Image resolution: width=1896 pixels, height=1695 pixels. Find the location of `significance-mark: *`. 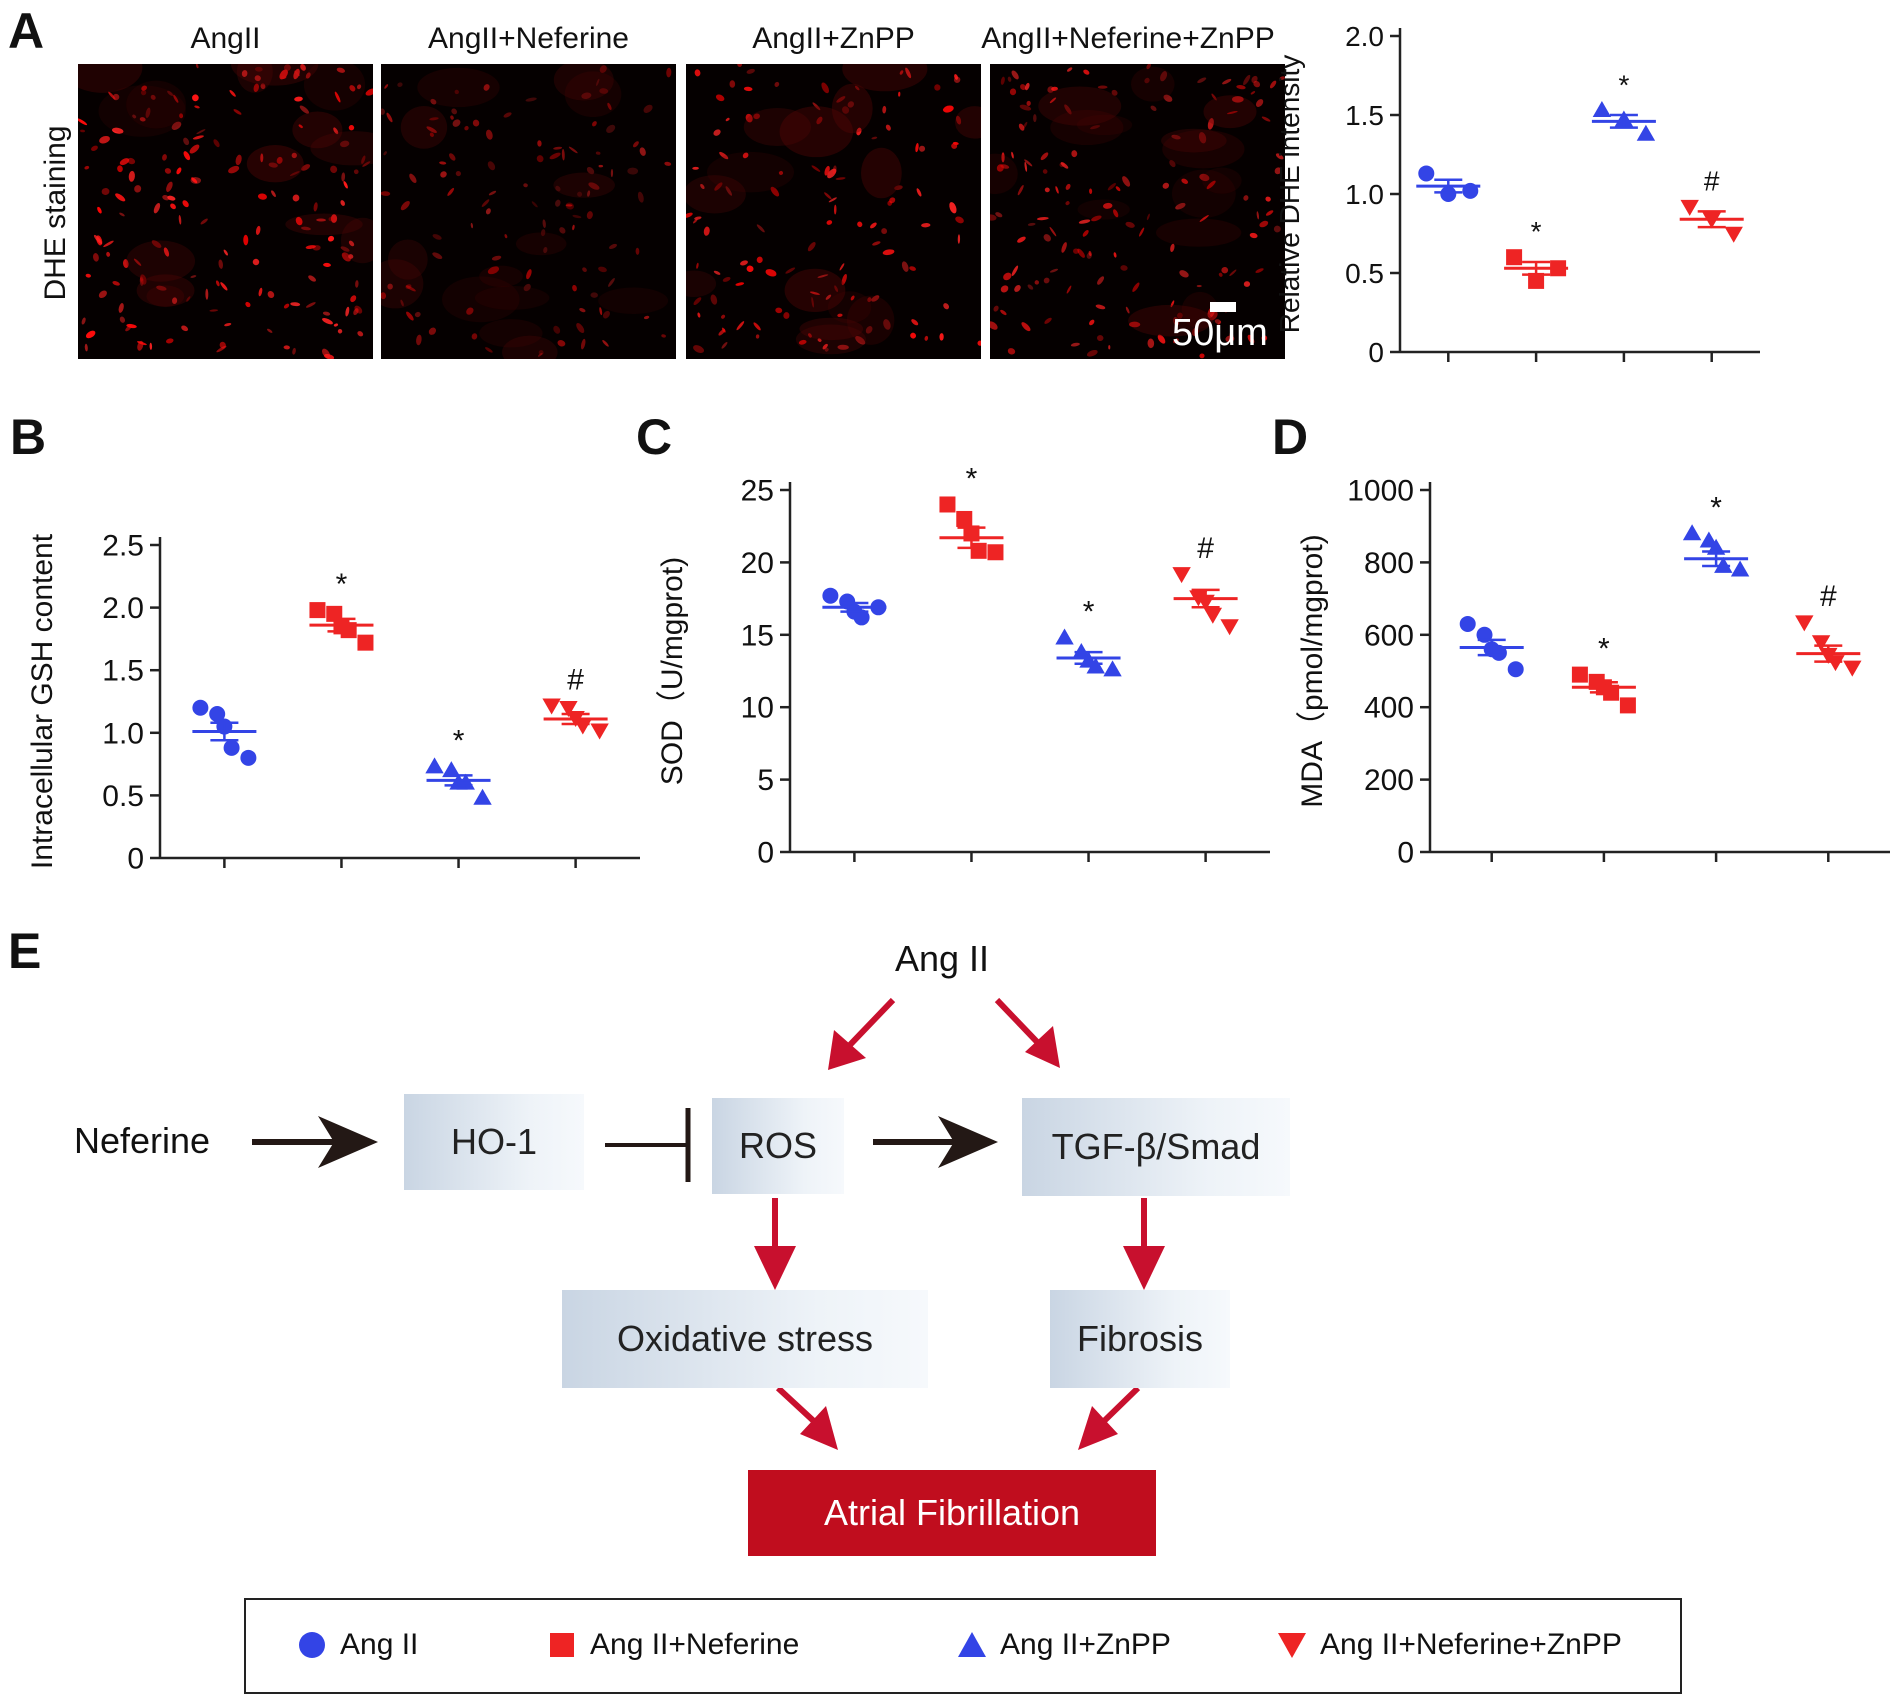

significance-mark: * is located at coordinates (972, 478).